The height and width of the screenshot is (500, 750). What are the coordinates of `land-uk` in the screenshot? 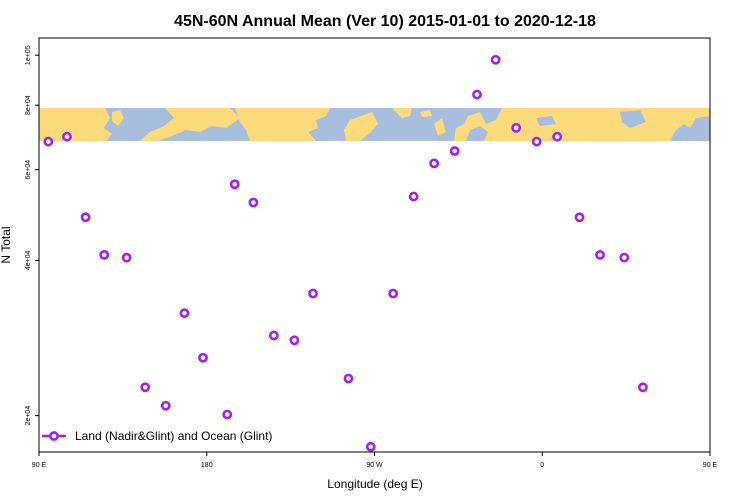 It's located at (440, 127).